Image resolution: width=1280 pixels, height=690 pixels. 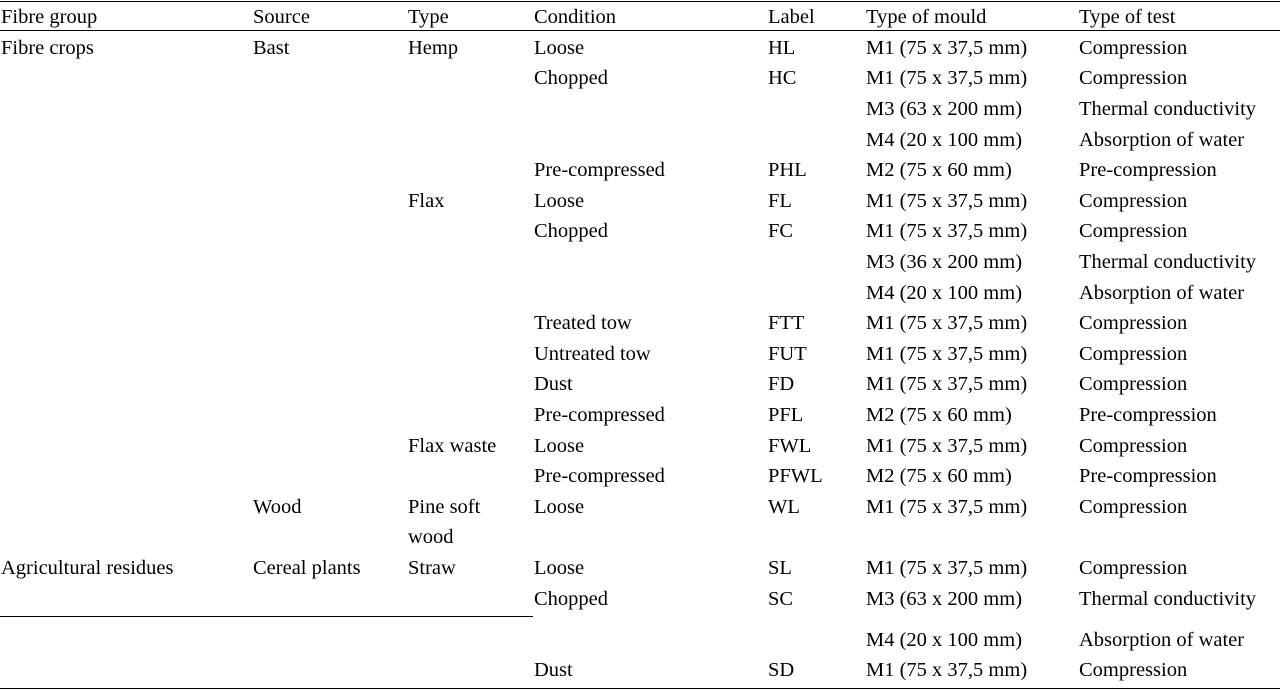 What do you see at coordinates (782, 78) in the screenshot?
I see `cell-label: HC` at bounding box center [782, 78].